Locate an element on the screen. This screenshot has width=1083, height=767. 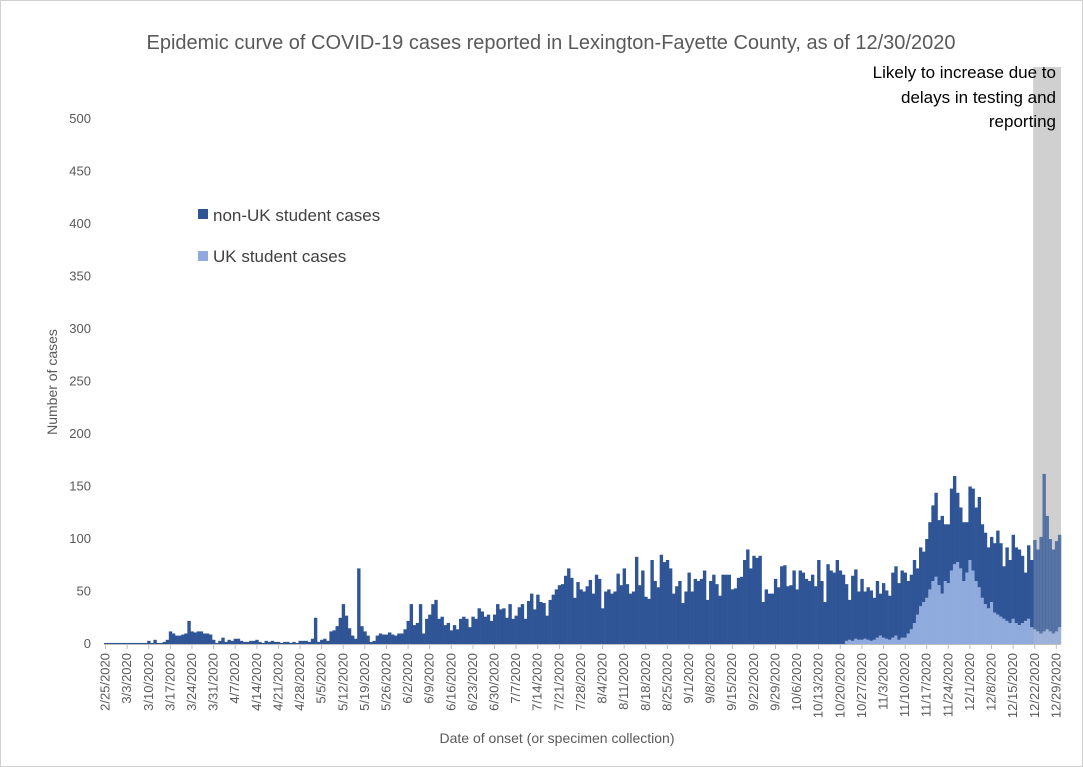
x-tick-label: 4/21/2020 is located at coordinates (277, 682).